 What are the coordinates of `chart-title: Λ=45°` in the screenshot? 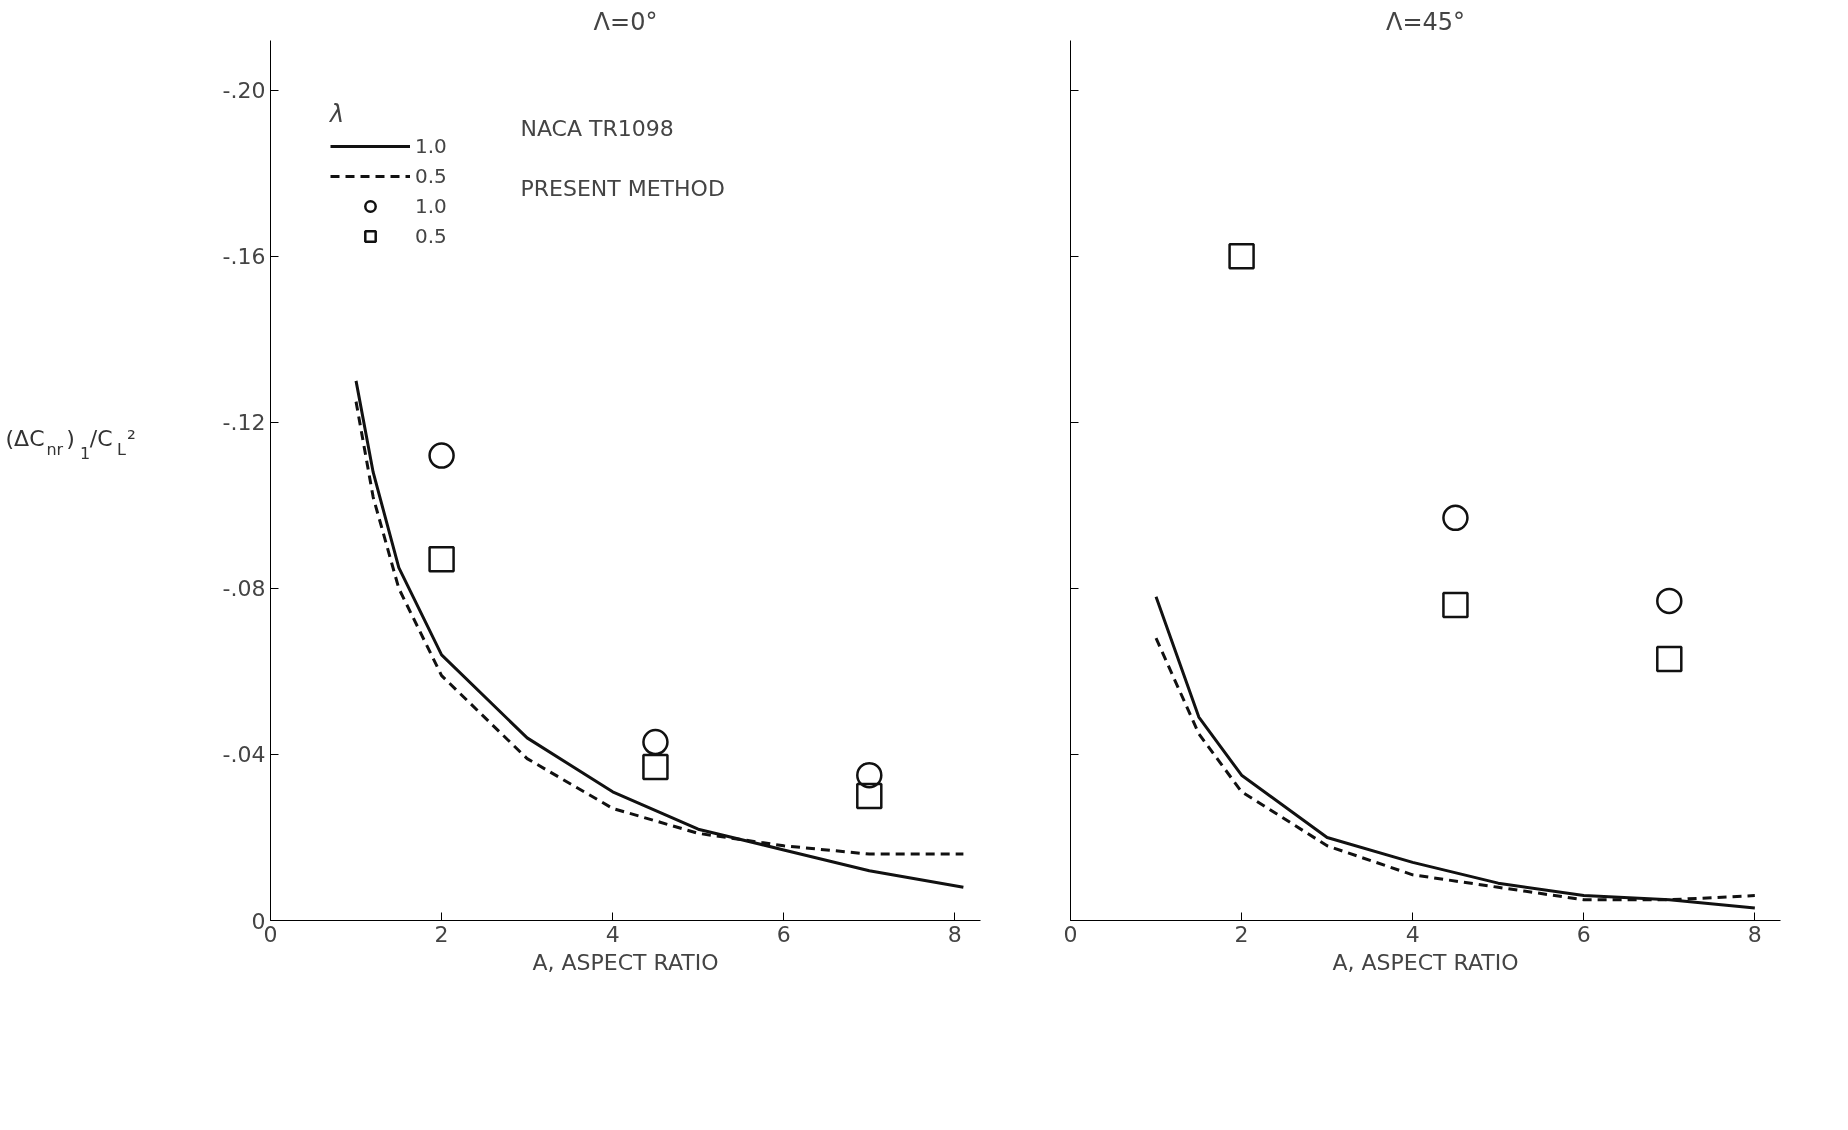 It's located at (1425, 21).